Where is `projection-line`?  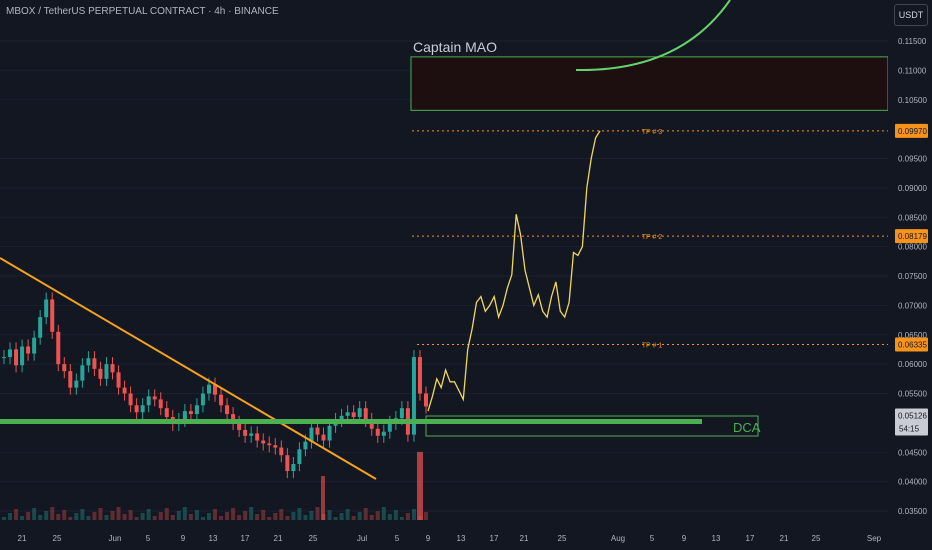
projection-line is located at coordinates (514, 271).